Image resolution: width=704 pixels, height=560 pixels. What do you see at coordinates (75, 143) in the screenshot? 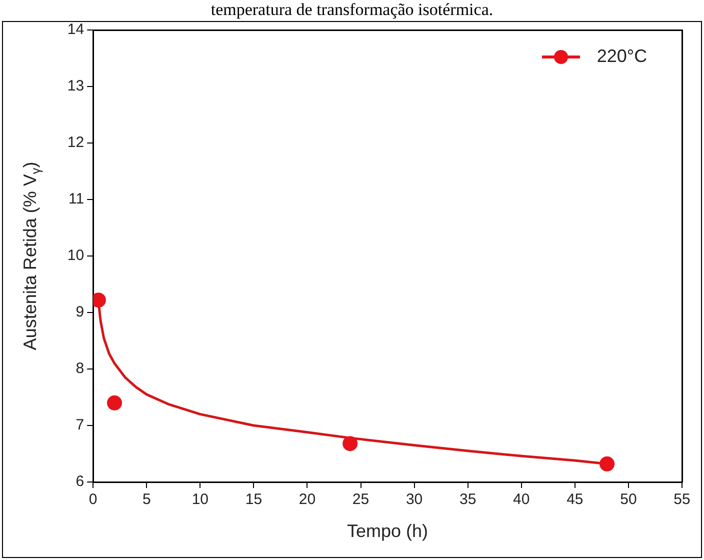
I see `y-tick-label: 12` at bounding box center [75, 143].